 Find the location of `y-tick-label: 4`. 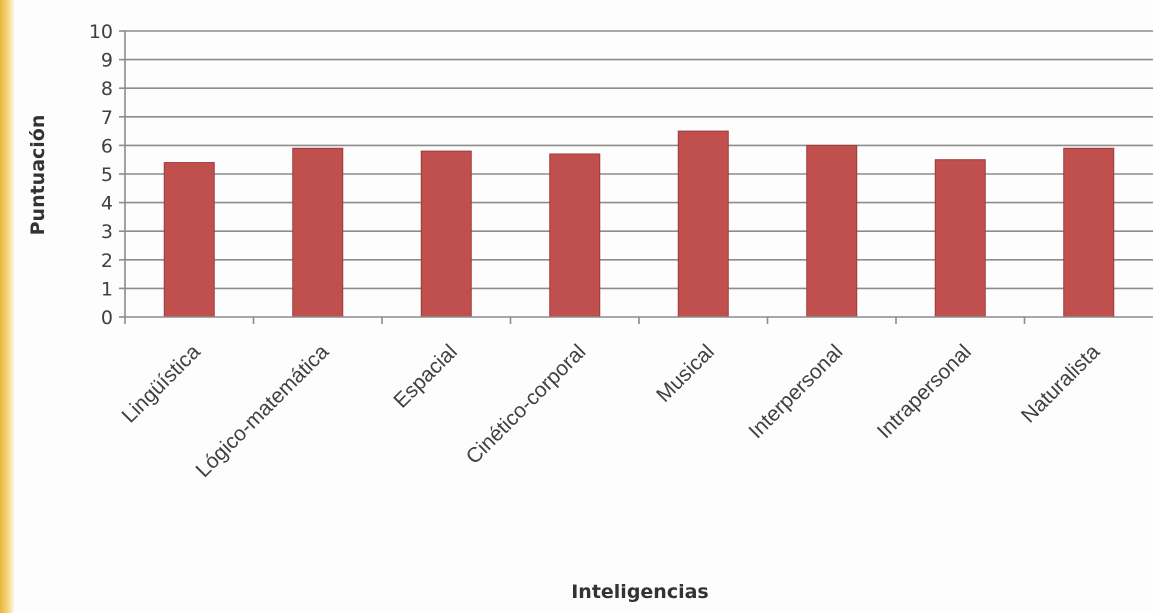

y-tick-label: 4 is located at coordinates (107, 204).